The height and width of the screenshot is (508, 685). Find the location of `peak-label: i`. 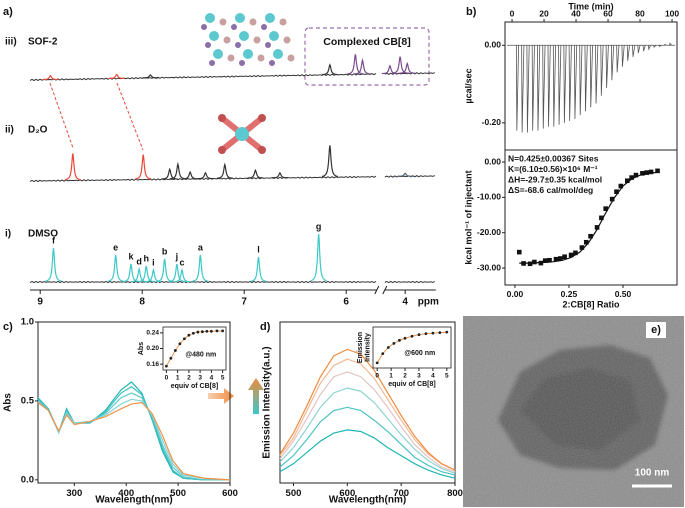

peak-label: i is located at coordinates (153, 262).